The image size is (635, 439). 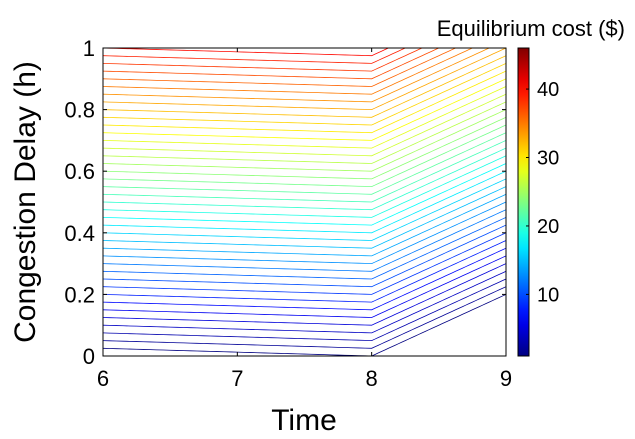 What do you see at coordinates (25, 202) in the screenshot?
I see `y-axis-label: Congestion Delay (h)` at bounding box center [25, 202].